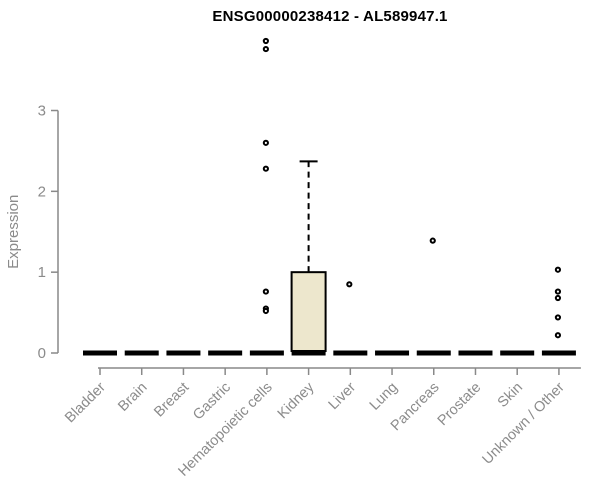 The image size is (600, 500). Describe the element at coordinates (42, 353) in the screenshot. I see `y-tick-label: 0` at that location.